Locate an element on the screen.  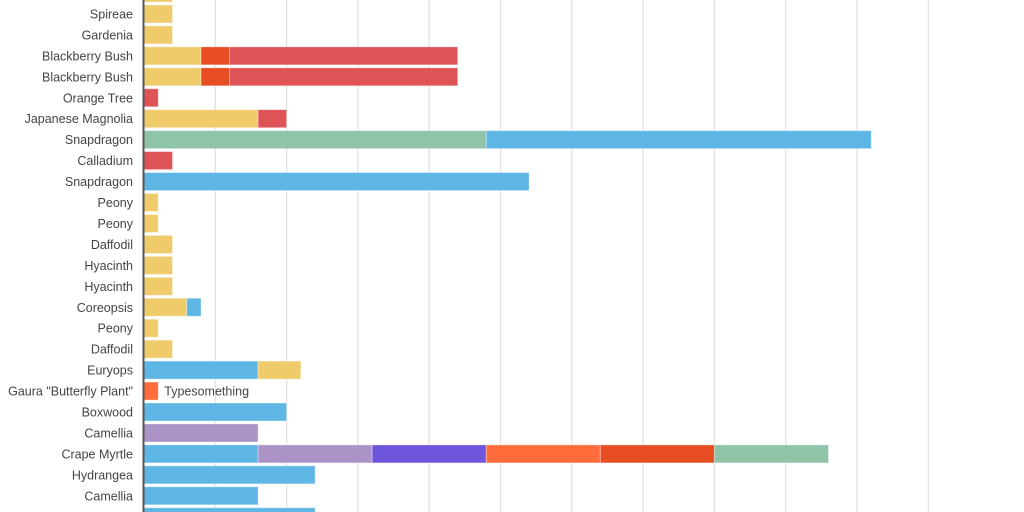
category-label: Spireae is located at coordinates (111, 14).